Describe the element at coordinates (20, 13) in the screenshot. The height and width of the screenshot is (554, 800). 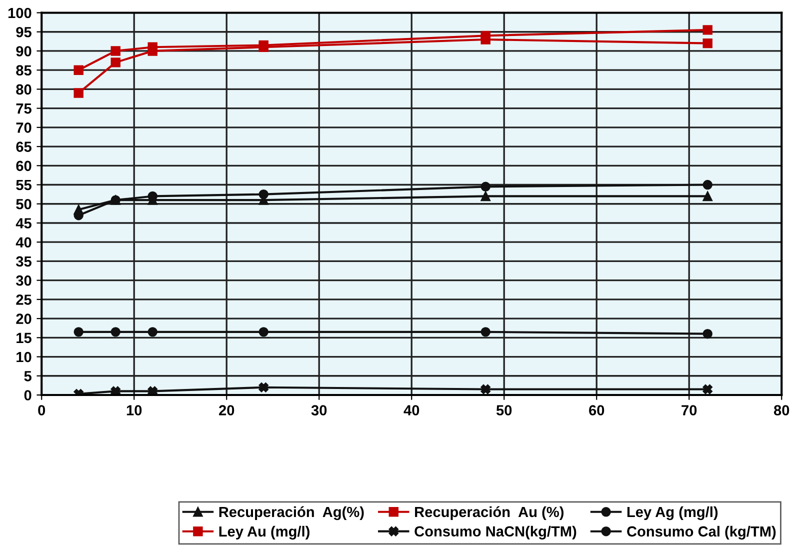
I see `y-tick-label: 100` at that location.